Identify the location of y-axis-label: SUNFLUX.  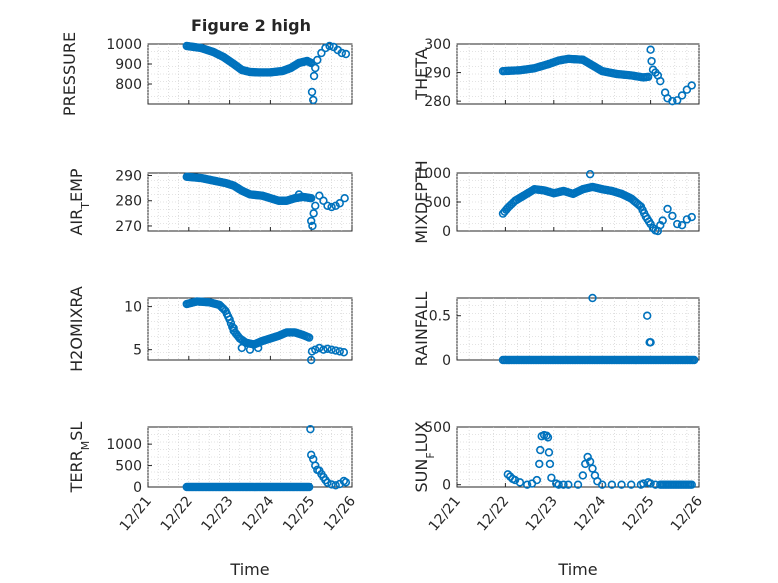
(424, 456).